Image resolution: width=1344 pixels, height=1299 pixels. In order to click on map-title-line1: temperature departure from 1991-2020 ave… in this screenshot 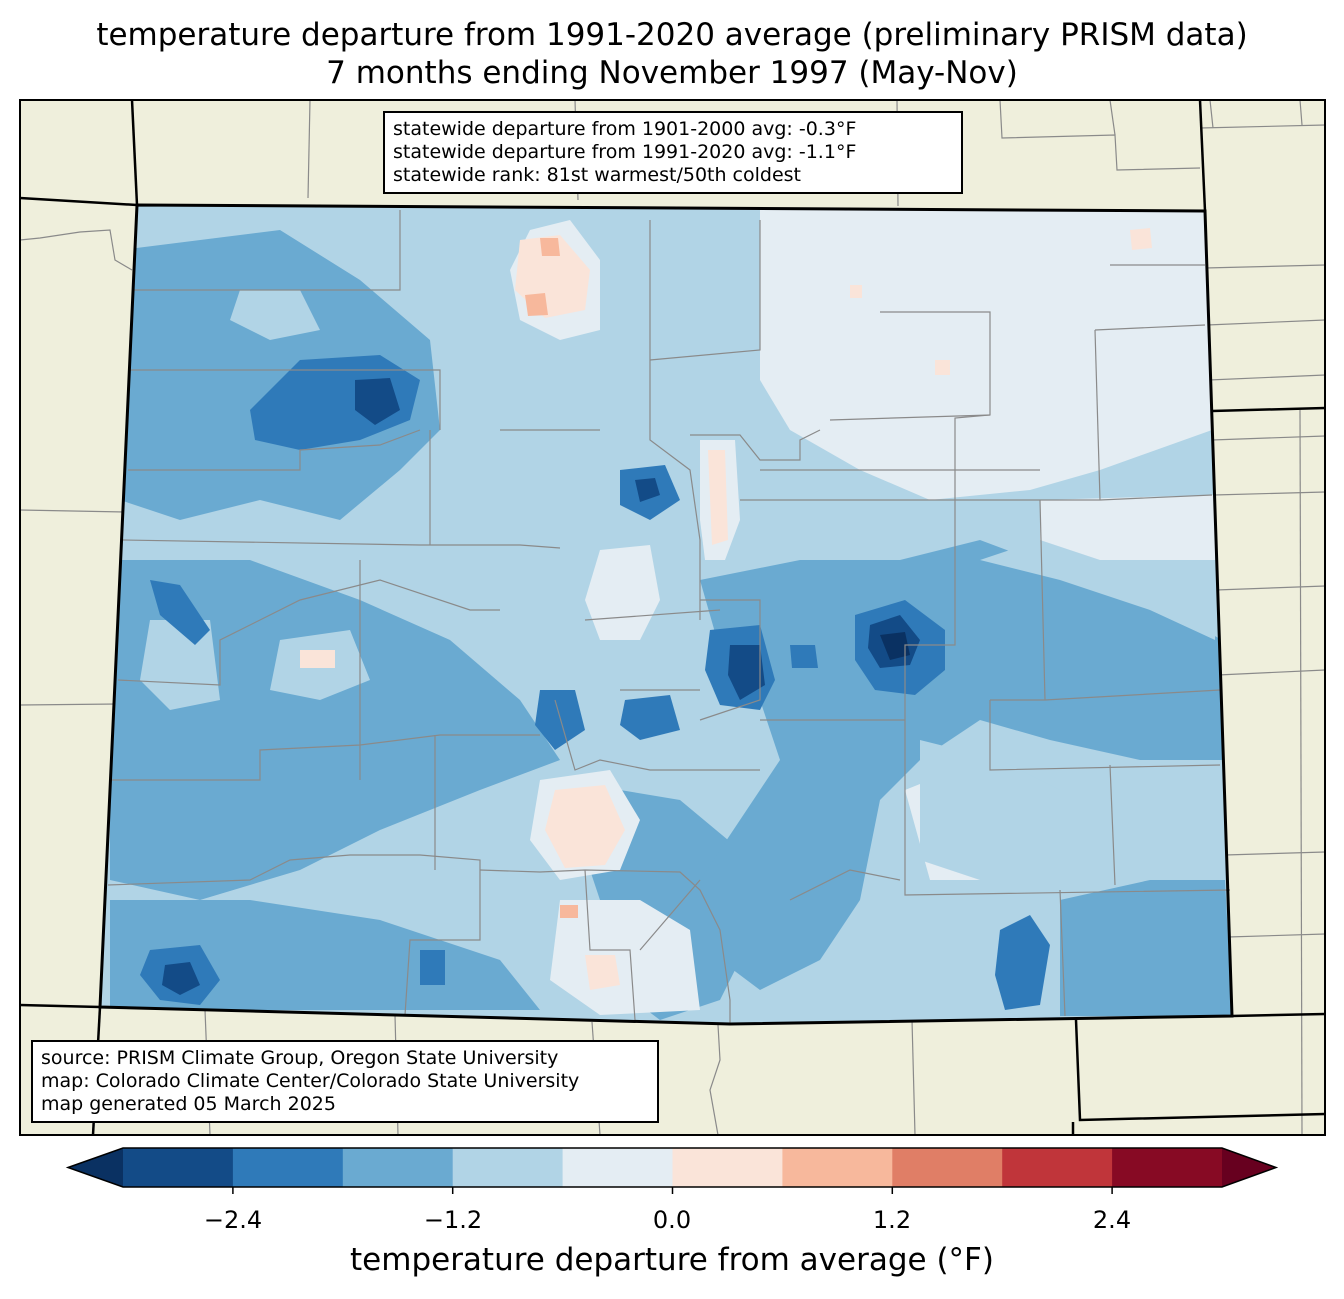, I will do `click(672, 35)`.